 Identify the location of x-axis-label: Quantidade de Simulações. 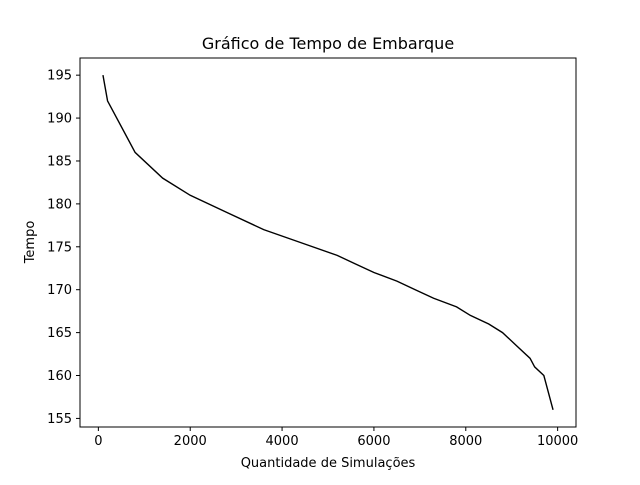
(328, 463).